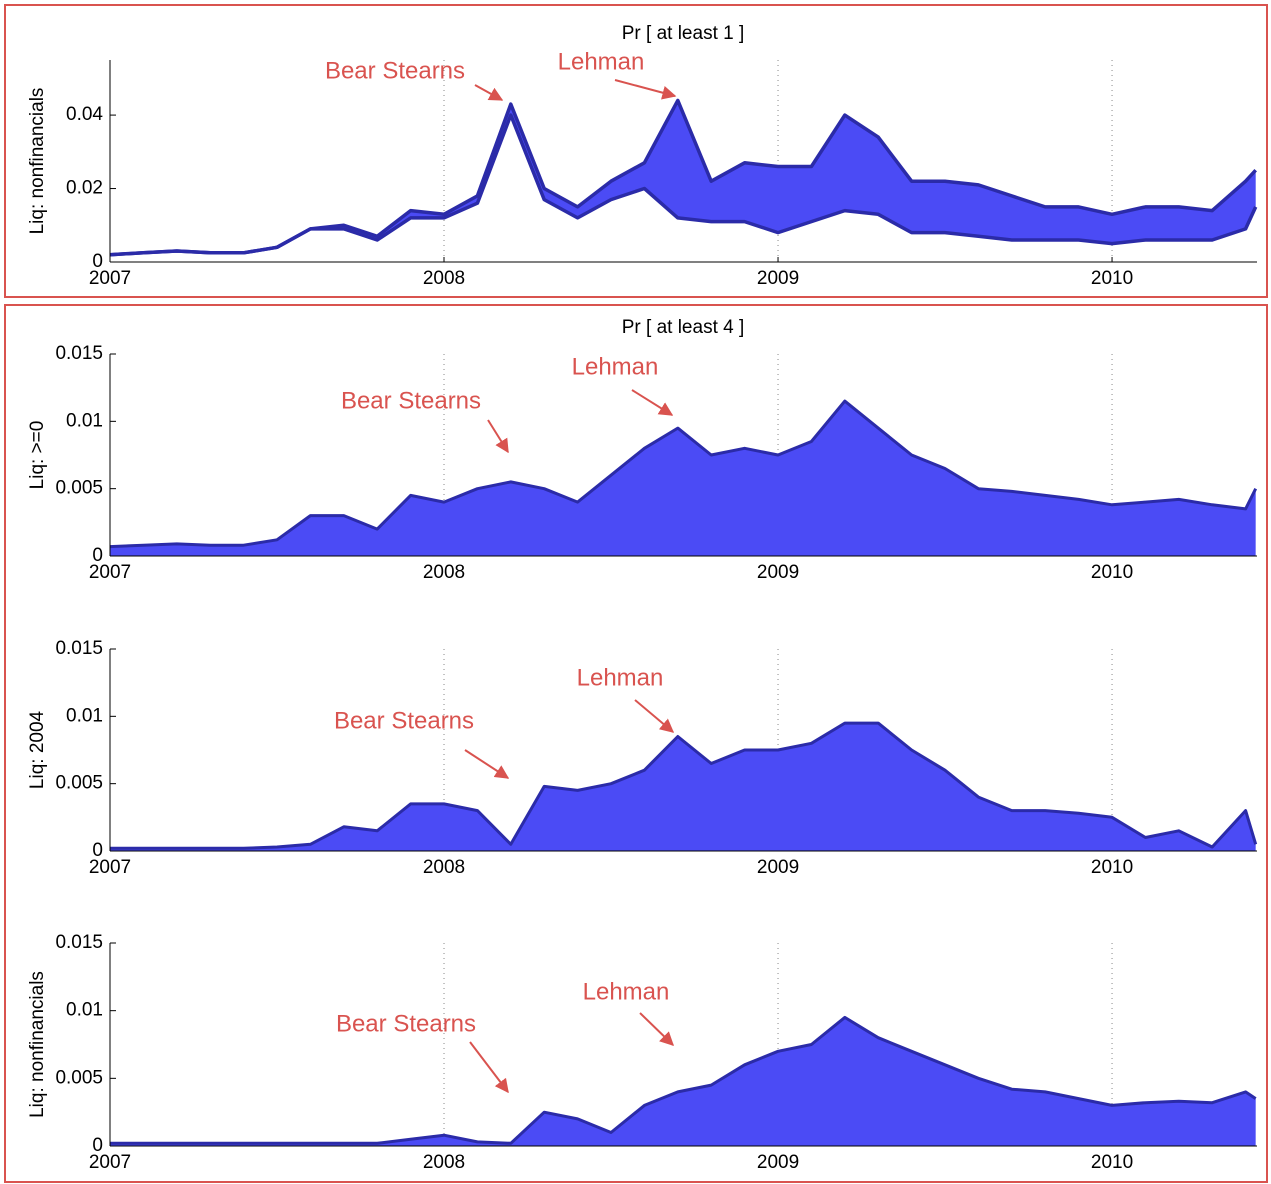  I want to click on y-axis-label: Liq: 2004, so click(37, 749).